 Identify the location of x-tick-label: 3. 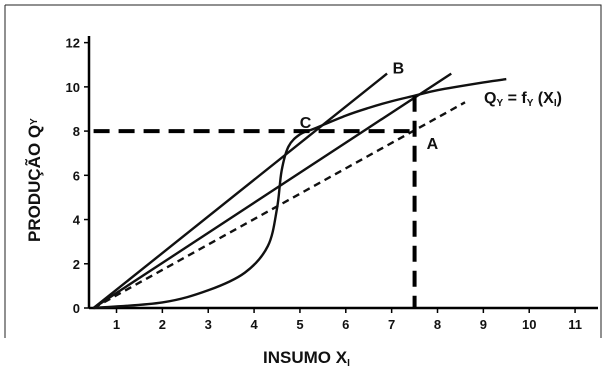
(208, 324).